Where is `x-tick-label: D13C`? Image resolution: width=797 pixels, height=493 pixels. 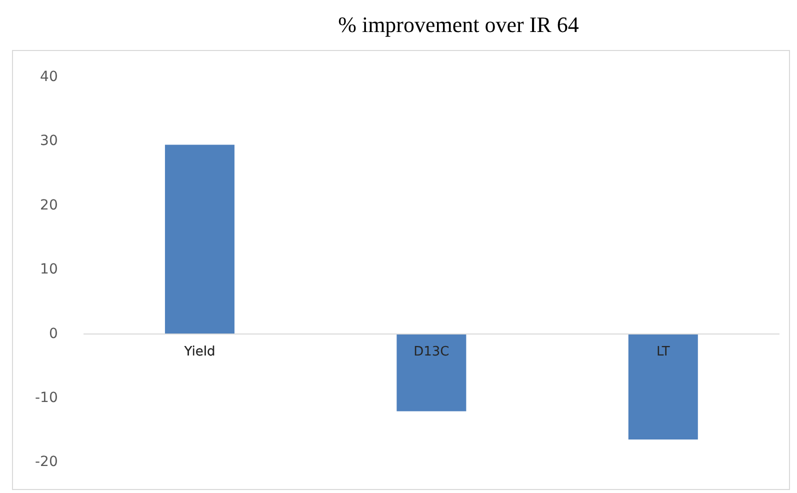
x-tick-label: D13C is located at coordinates (432, 352).